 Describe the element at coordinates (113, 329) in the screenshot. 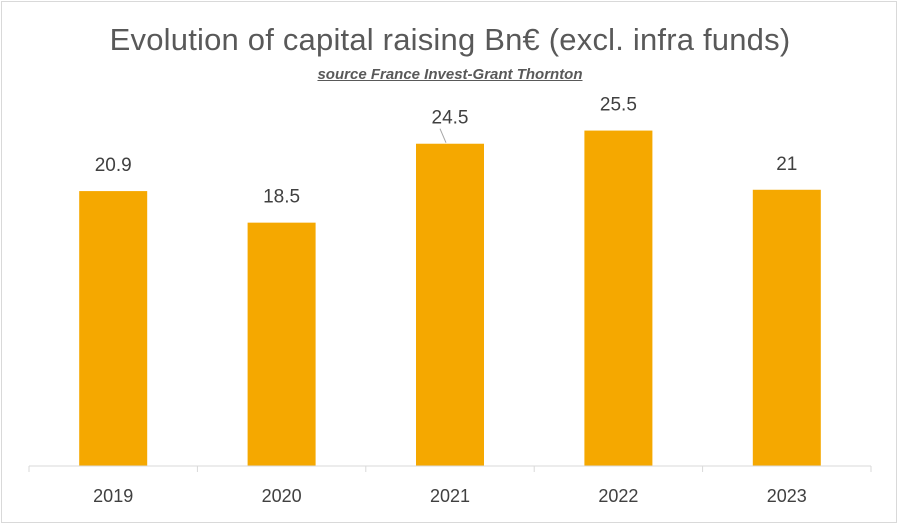

I see `bar-2019` at that location.